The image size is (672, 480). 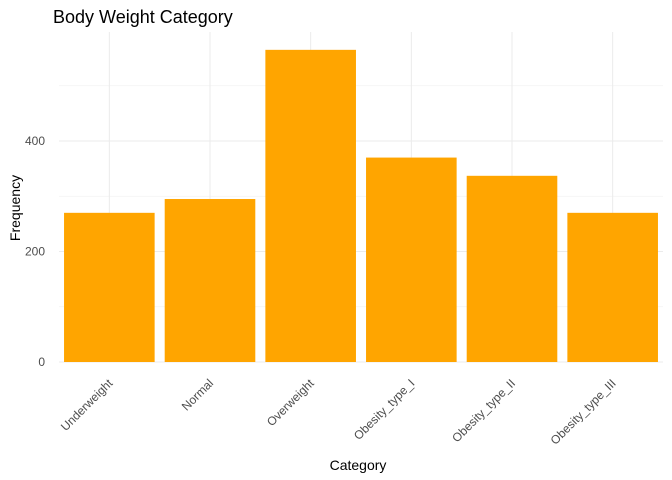 What do you see at coordinates (87, 405) in the screenshot?
I see `x-tick-label: Underweight` at bounding box center [87, 405].